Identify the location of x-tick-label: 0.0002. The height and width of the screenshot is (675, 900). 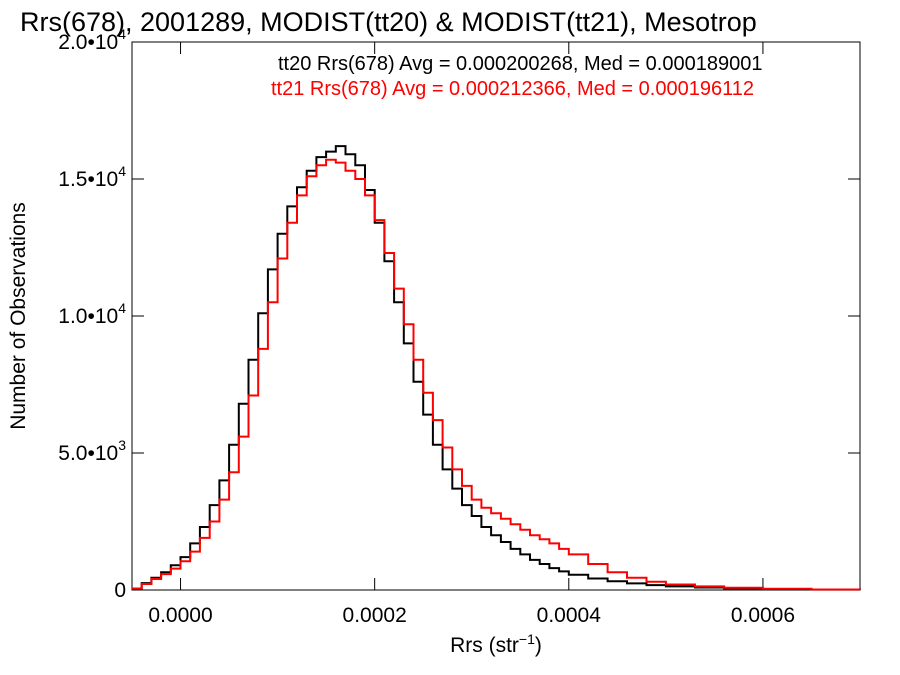
(375, 615).